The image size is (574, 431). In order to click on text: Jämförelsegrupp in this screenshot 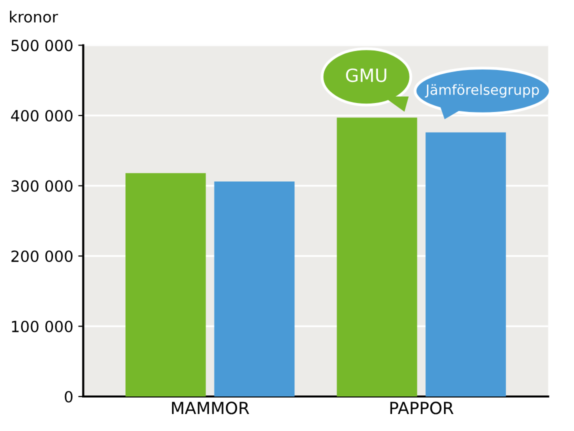, I will do `click(481, 91)`.